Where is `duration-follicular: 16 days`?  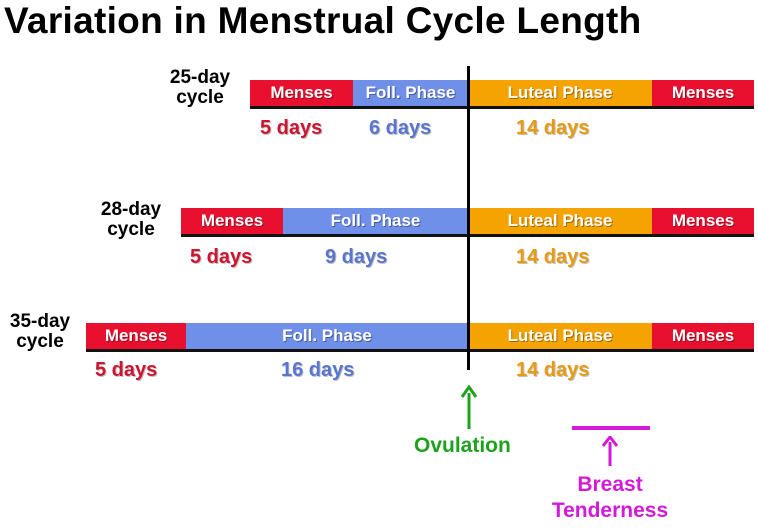 duration-follicular: 16 days is located at coordinates (318, 370).